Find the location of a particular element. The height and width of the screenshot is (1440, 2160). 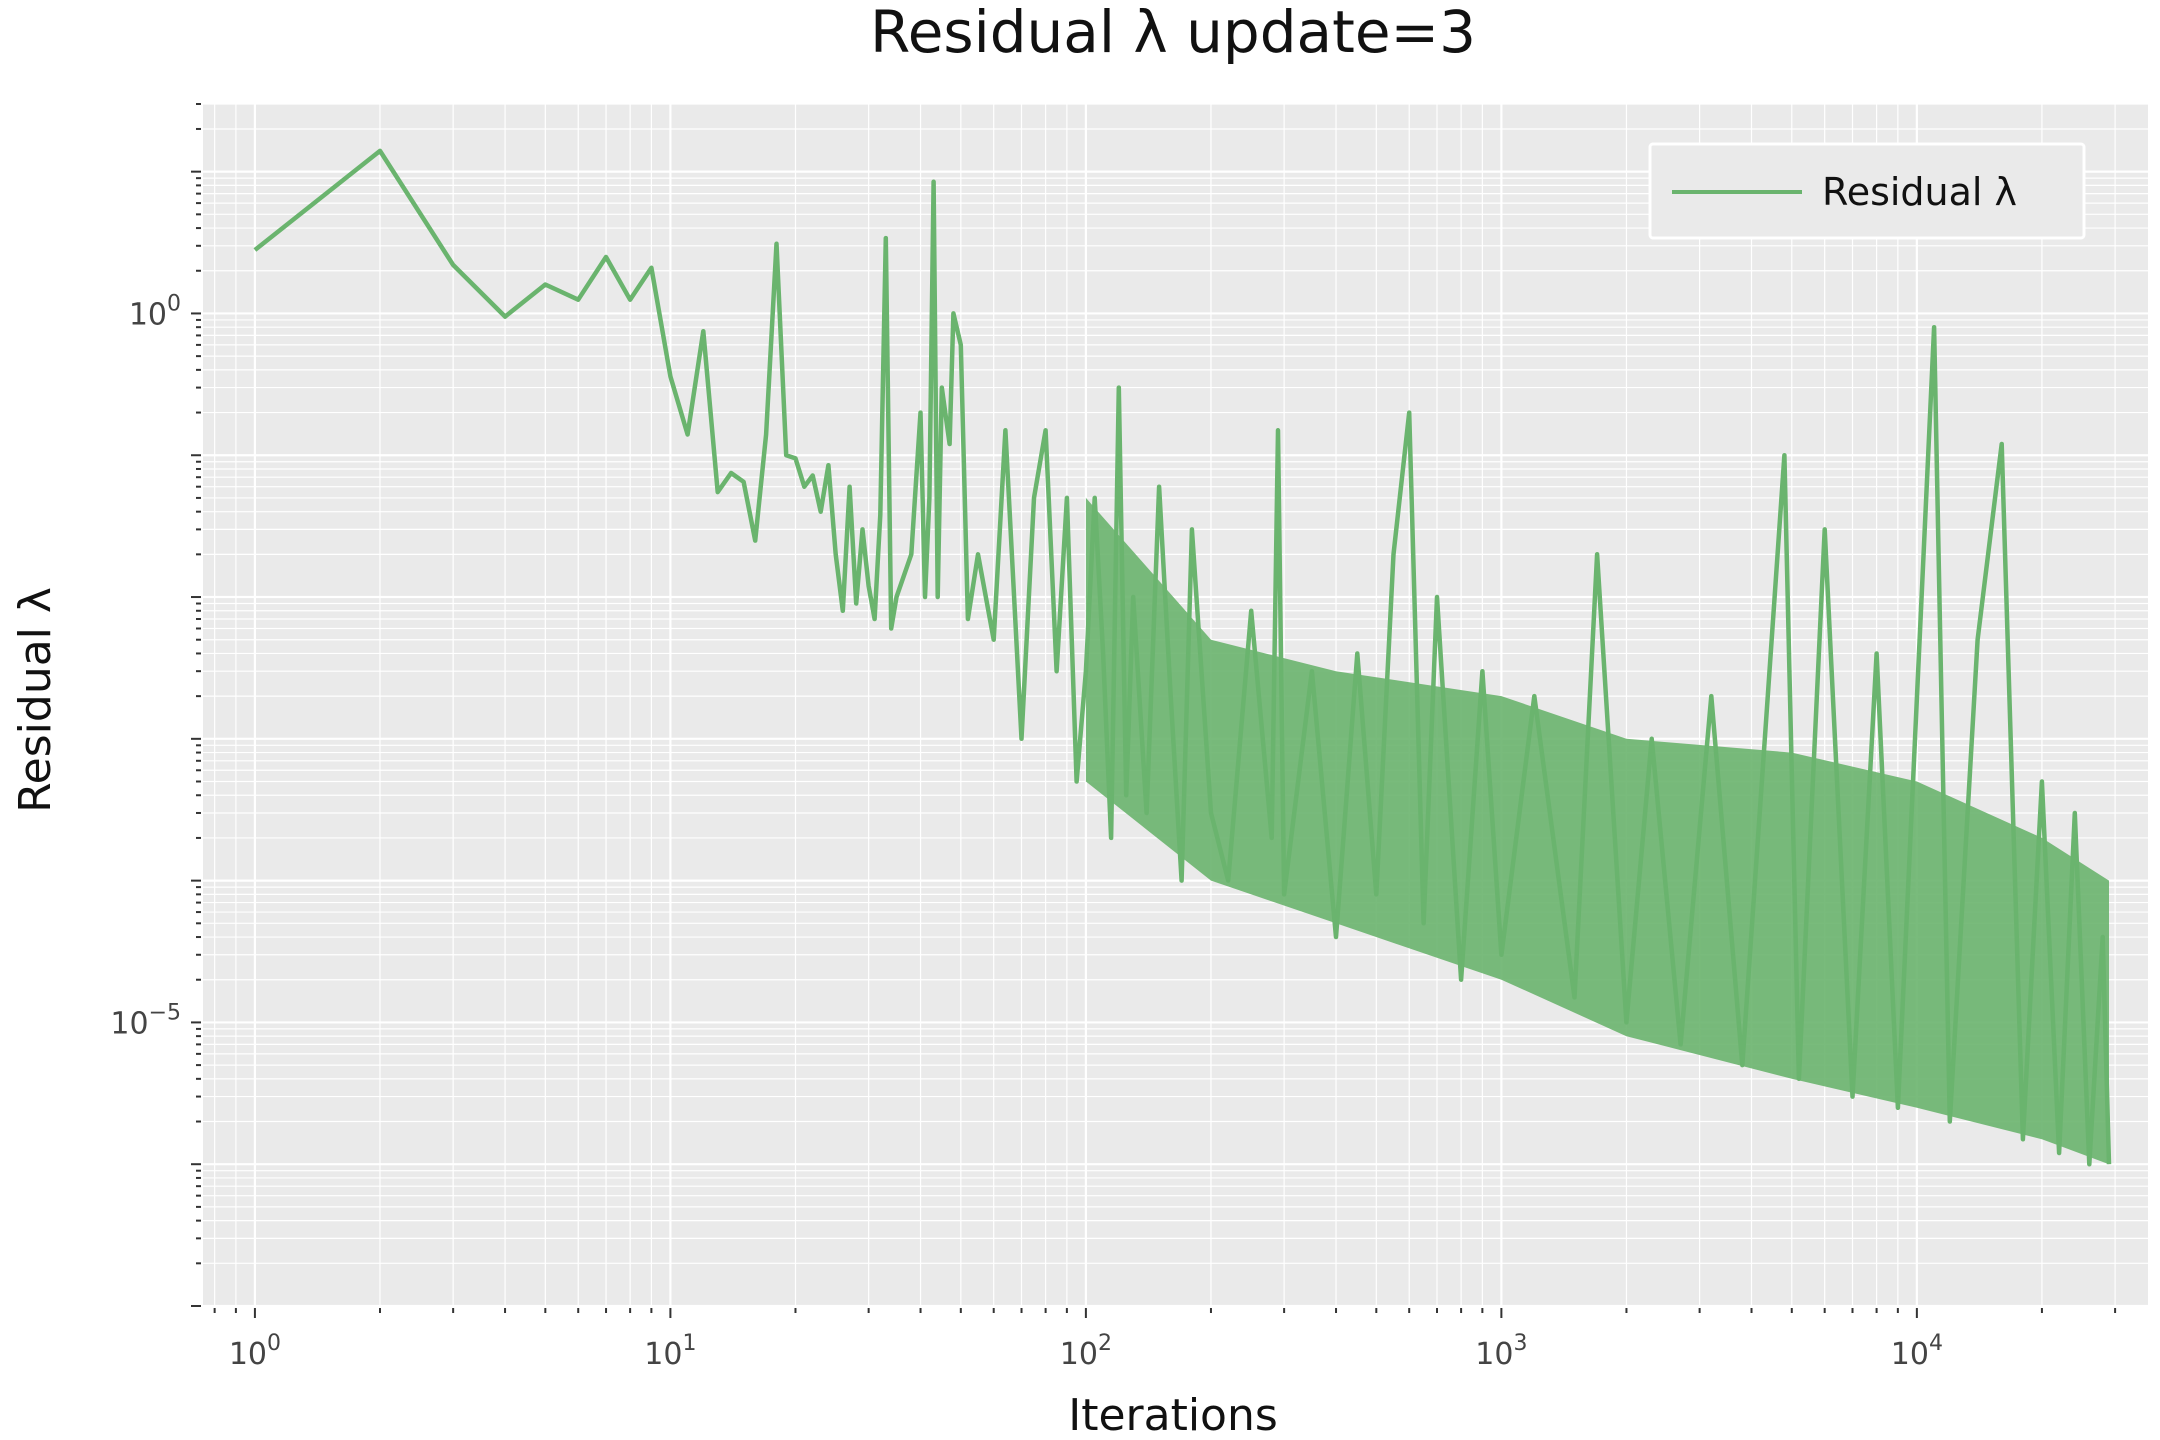

y-axis-label: Residual λ is located at coordinates (35, 700).